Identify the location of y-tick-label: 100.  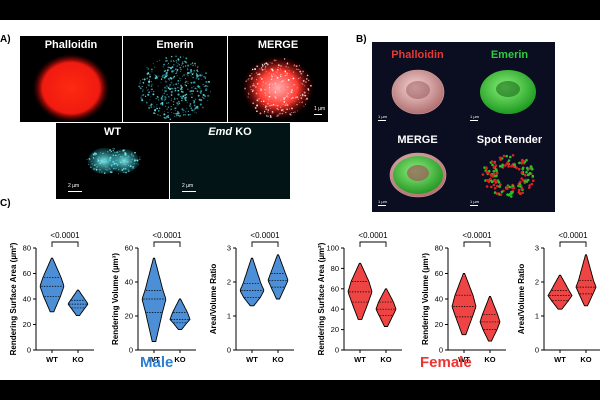
(332, 248).